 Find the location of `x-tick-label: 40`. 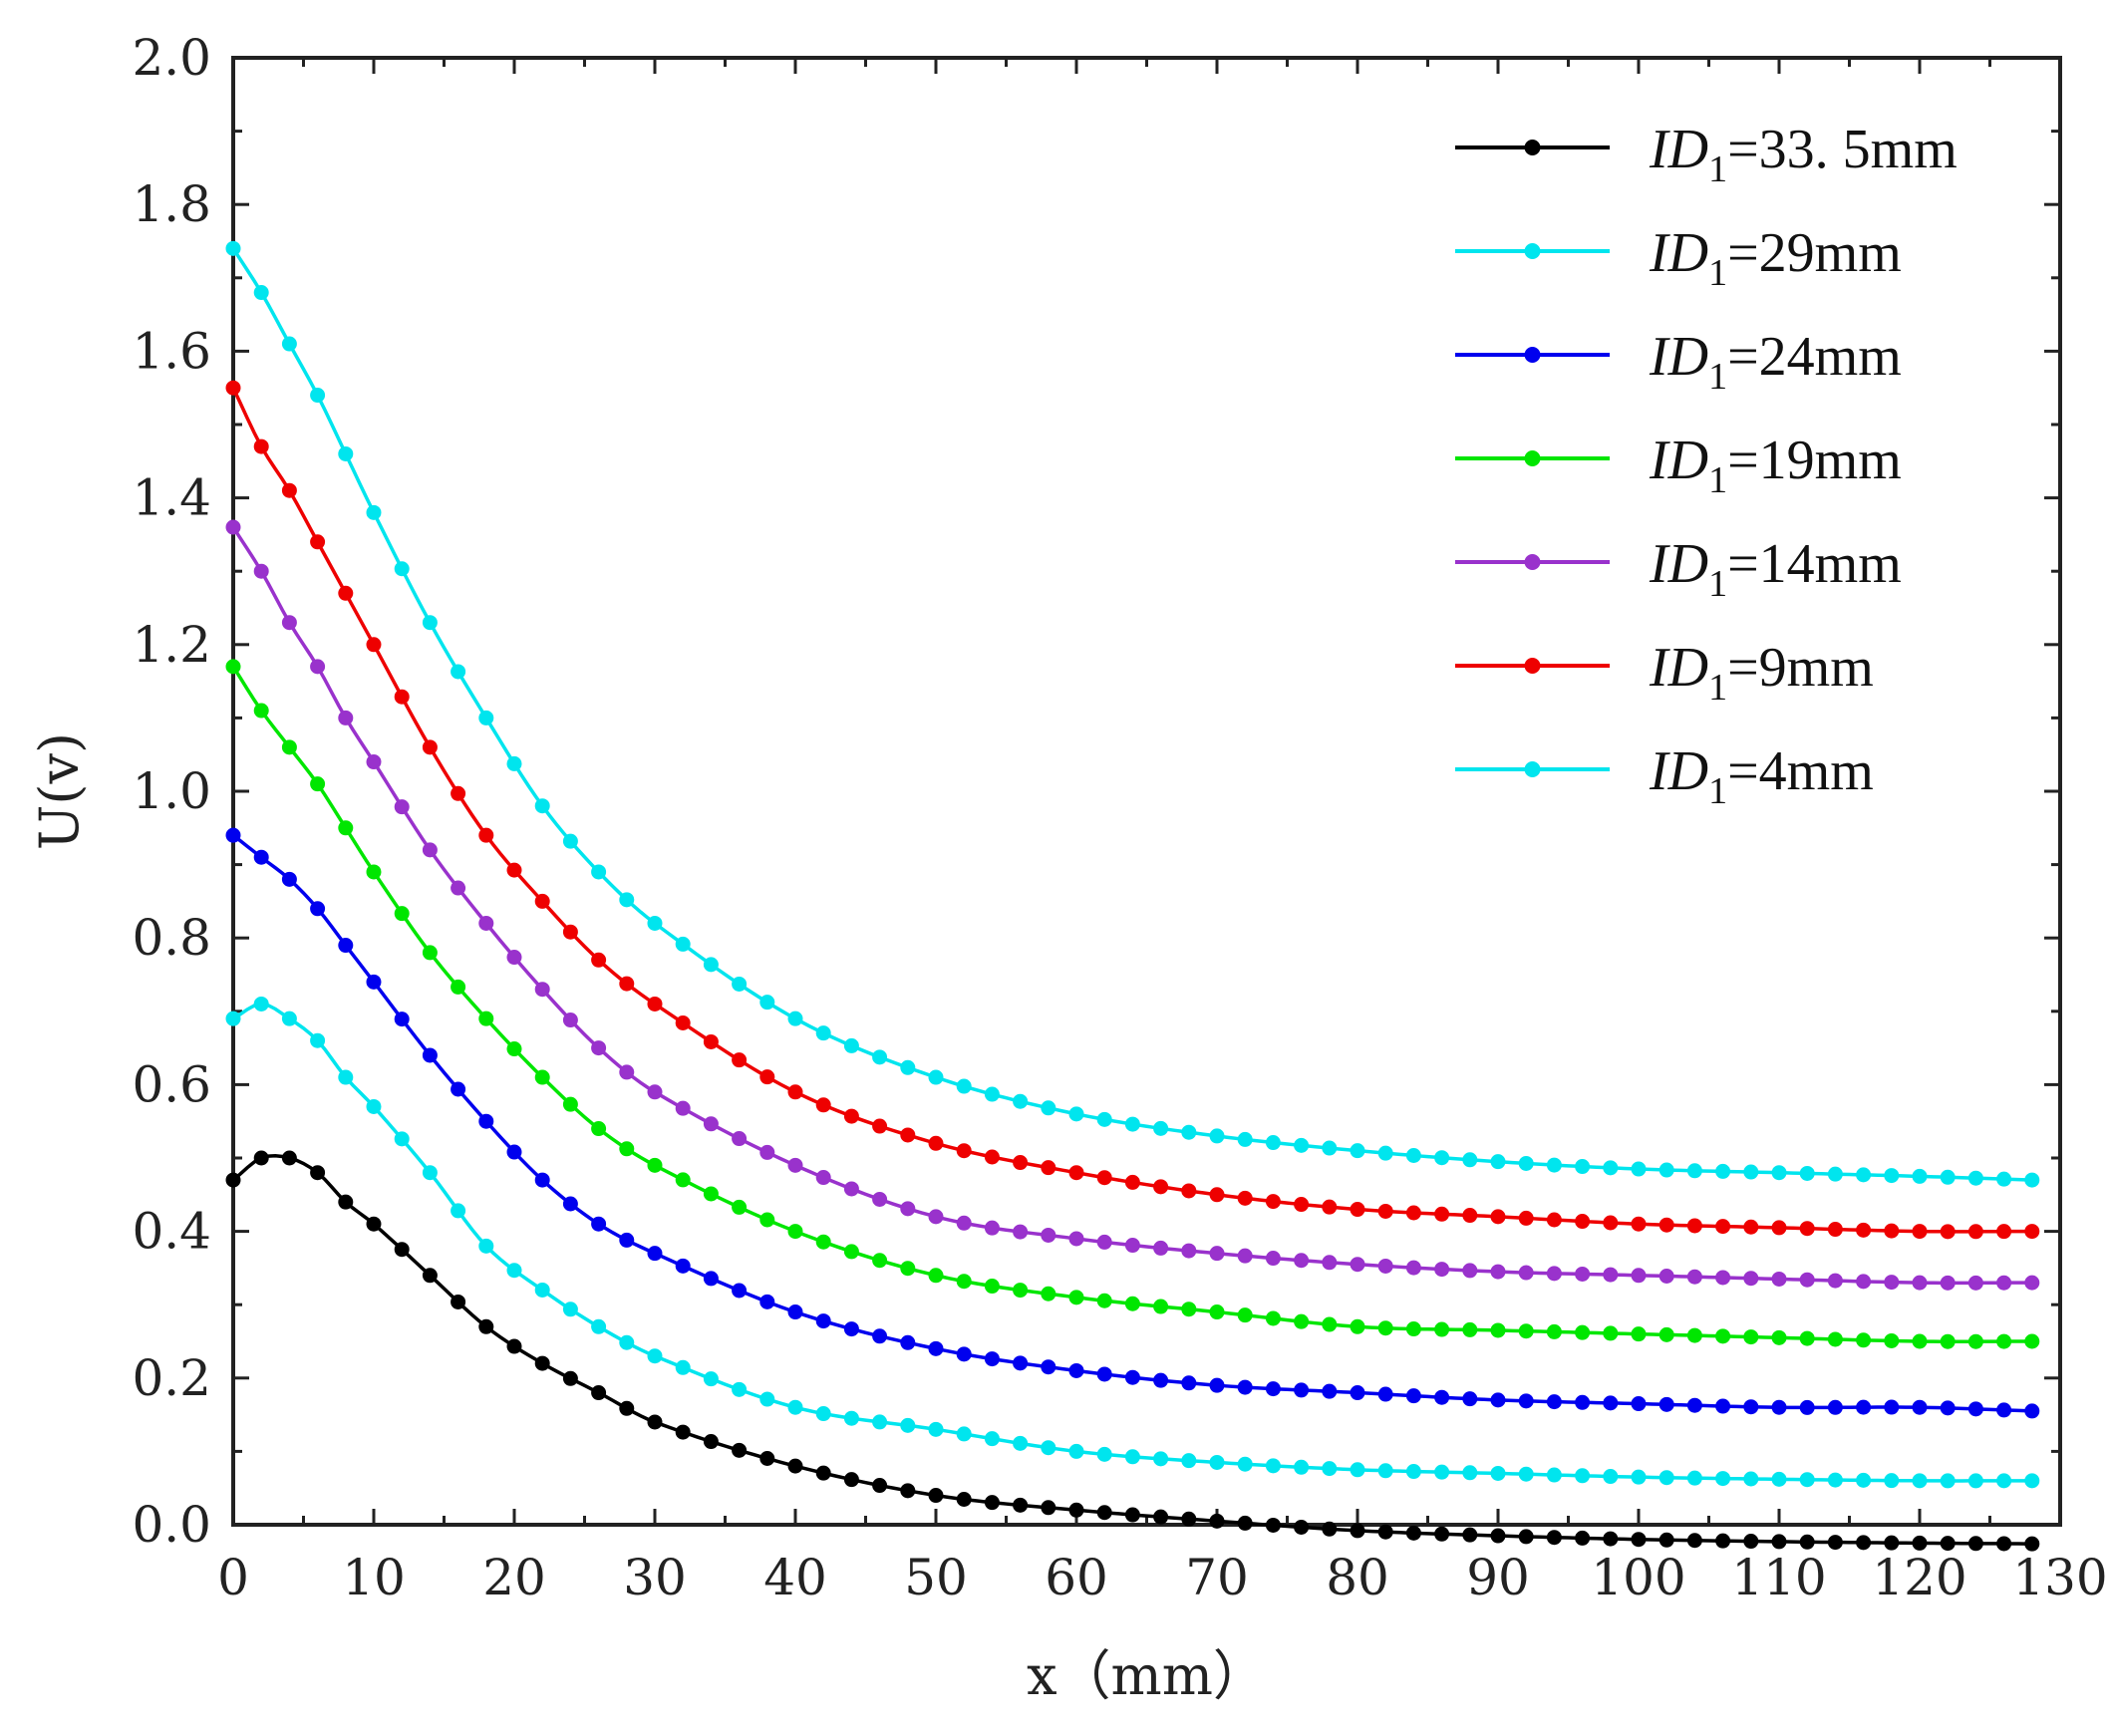

x-tick-label: 40 is located at coordinates (795, 1577).